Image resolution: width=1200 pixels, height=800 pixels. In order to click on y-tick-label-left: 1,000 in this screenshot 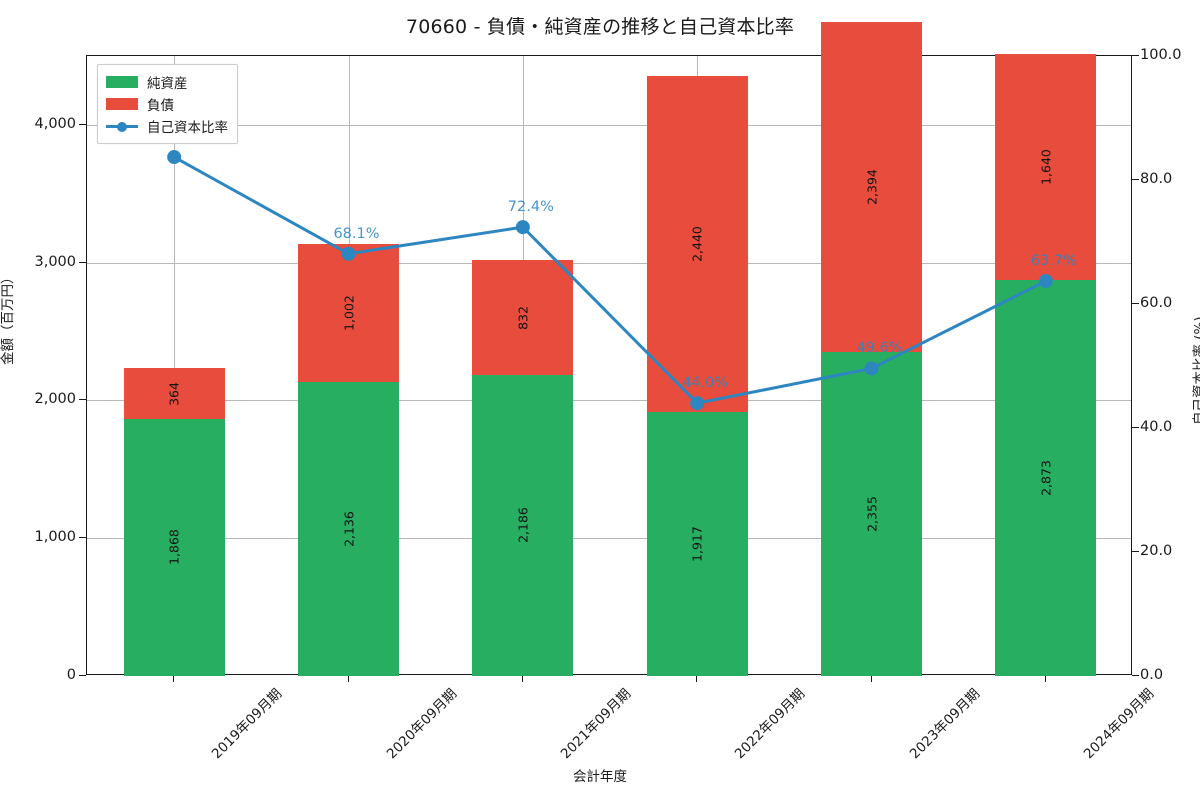, I will do `click(55, 537)`.